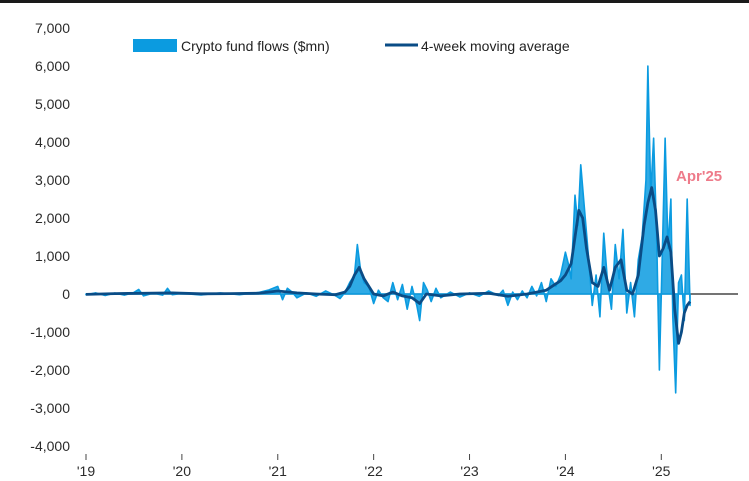  I want to click on top-border, so click(374, 1).